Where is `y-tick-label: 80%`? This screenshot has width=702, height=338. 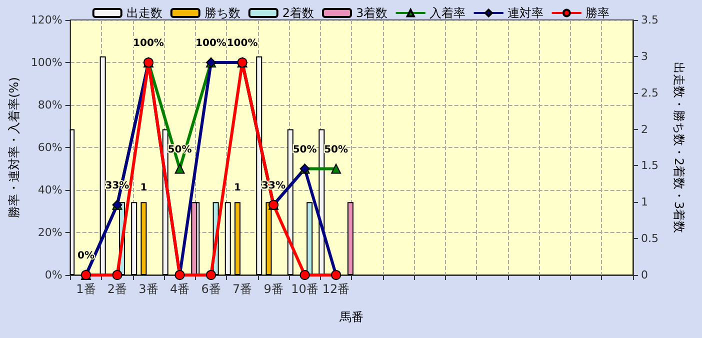
y-tick-label: 80% is located at coordinates (50, 105).